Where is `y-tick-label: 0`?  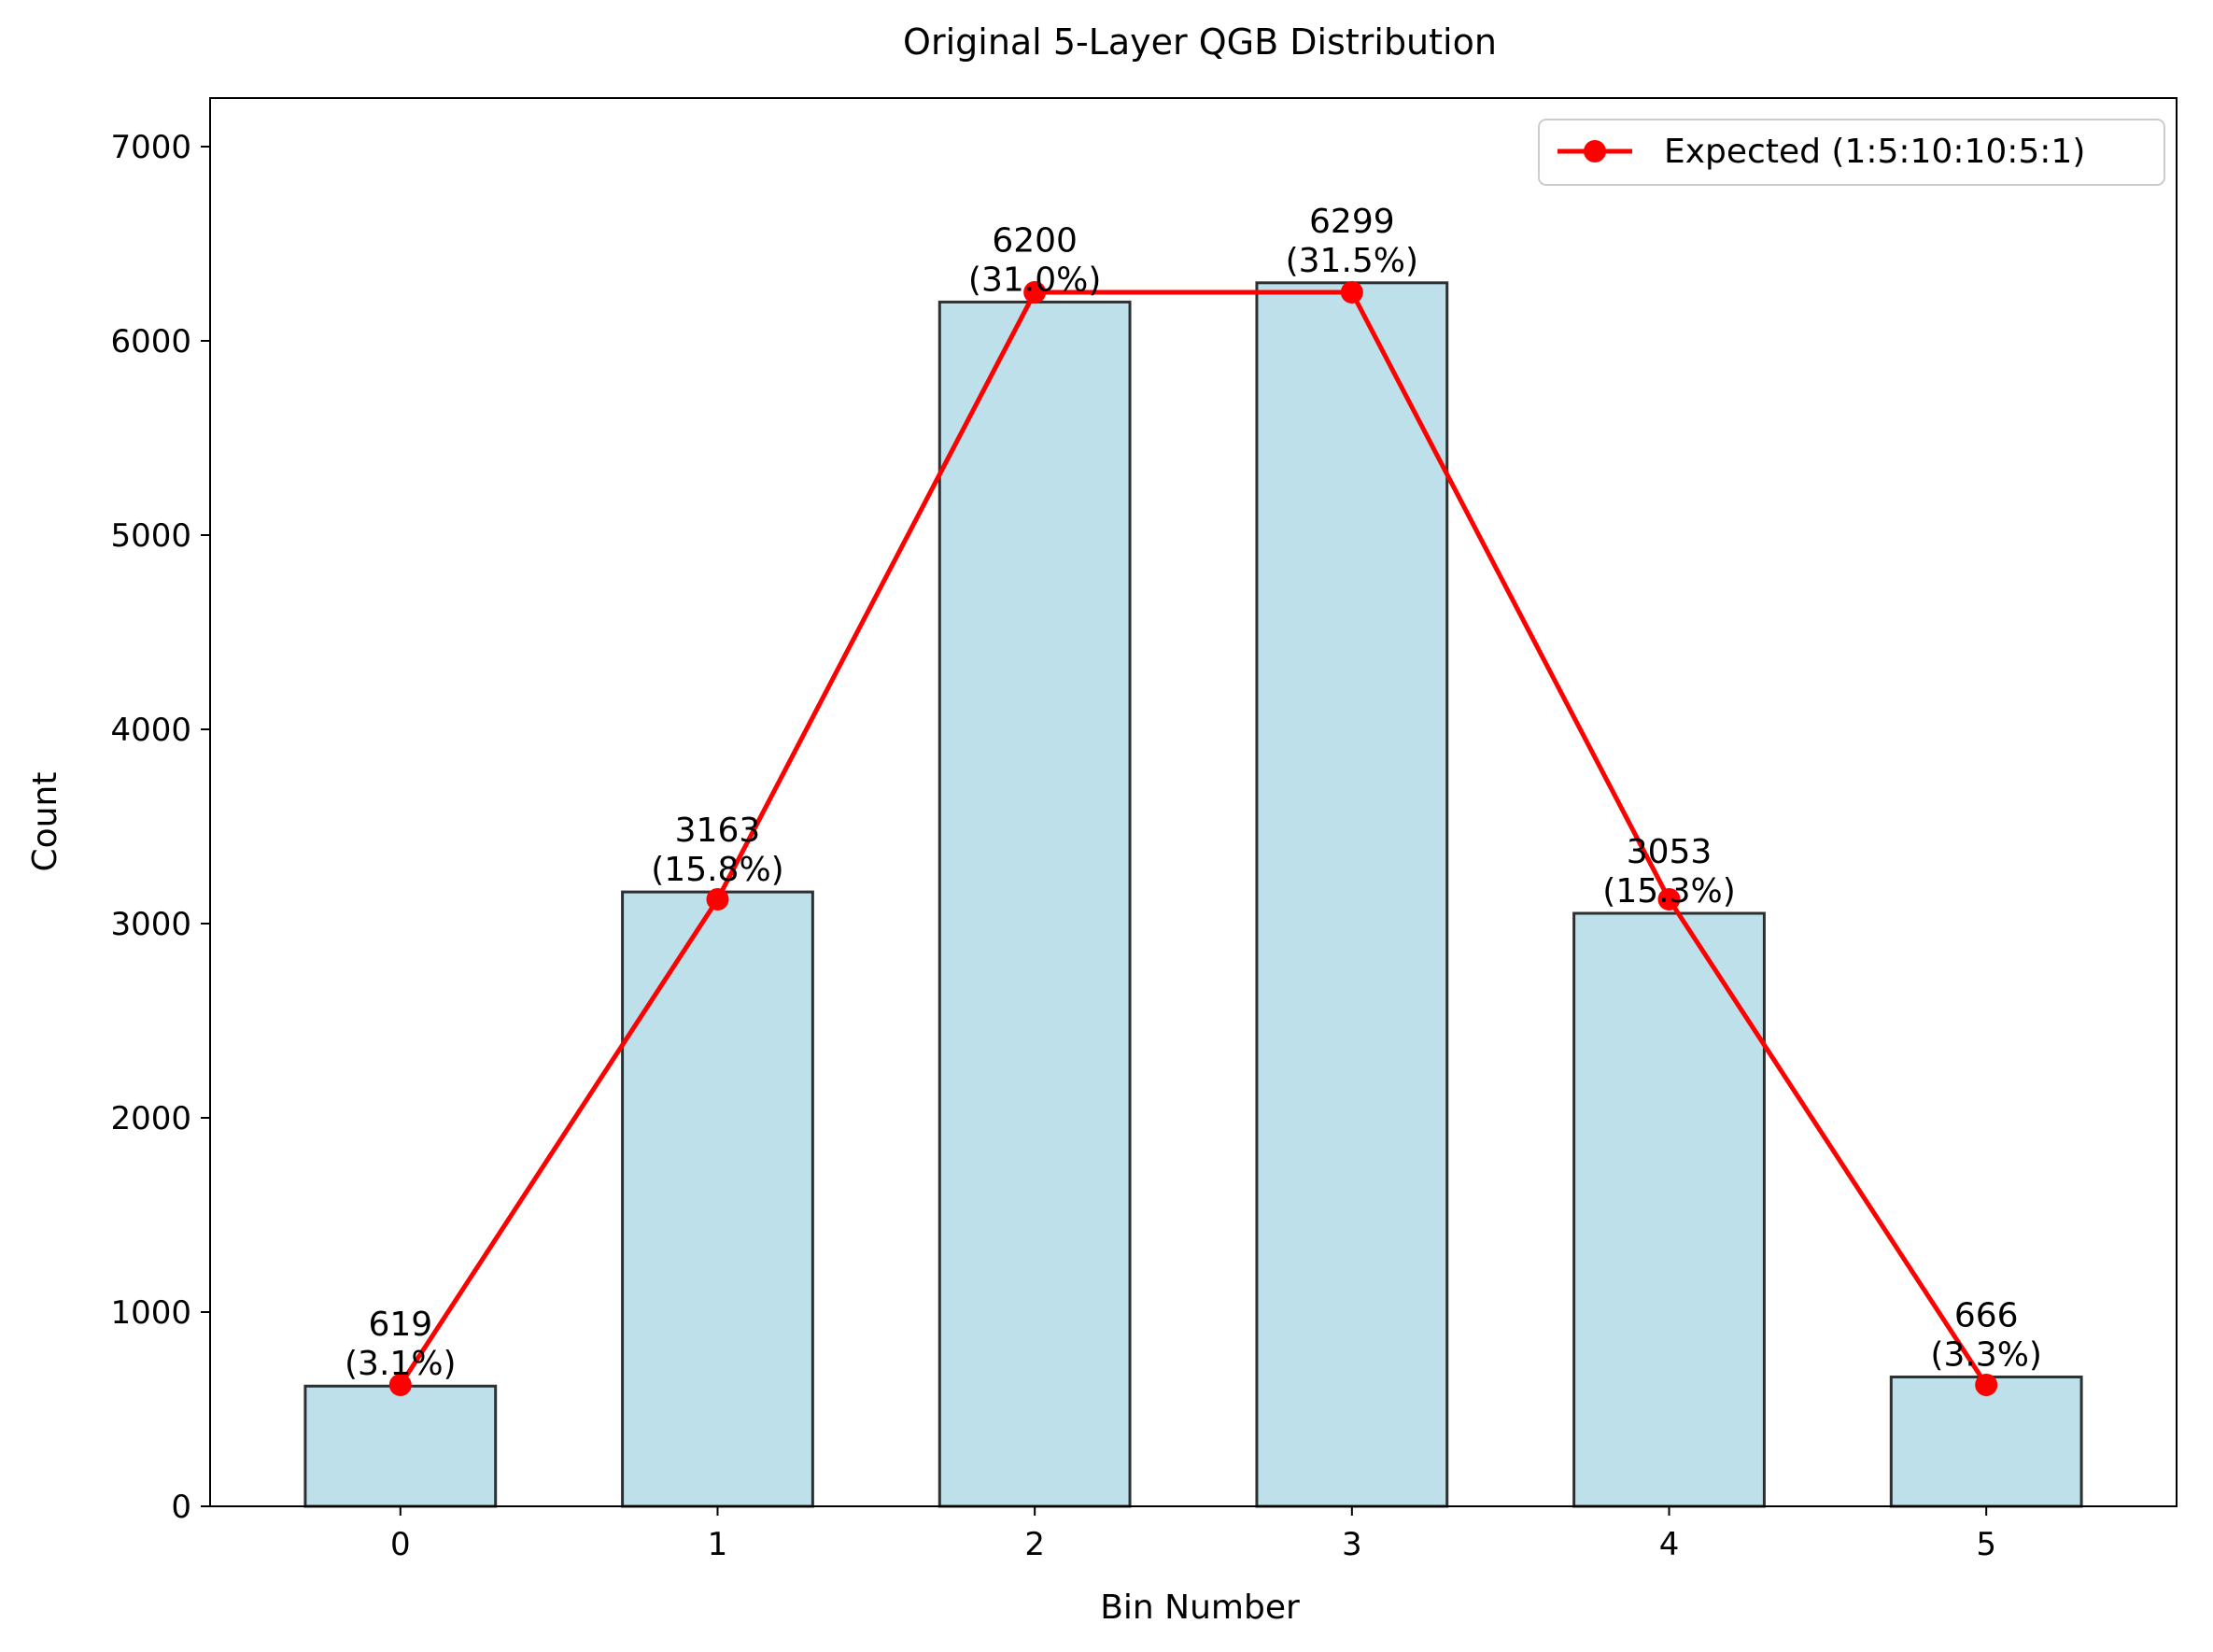
y-tick-label: 0 is located at coordinates (181, 1507).